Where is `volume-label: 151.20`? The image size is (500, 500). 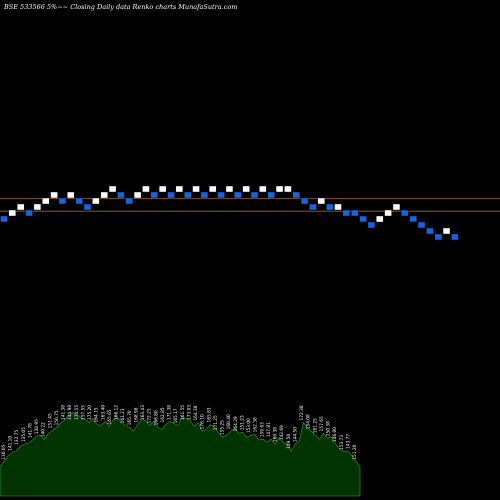 volume-label: 151.20 is located at coordinates (355, 451).